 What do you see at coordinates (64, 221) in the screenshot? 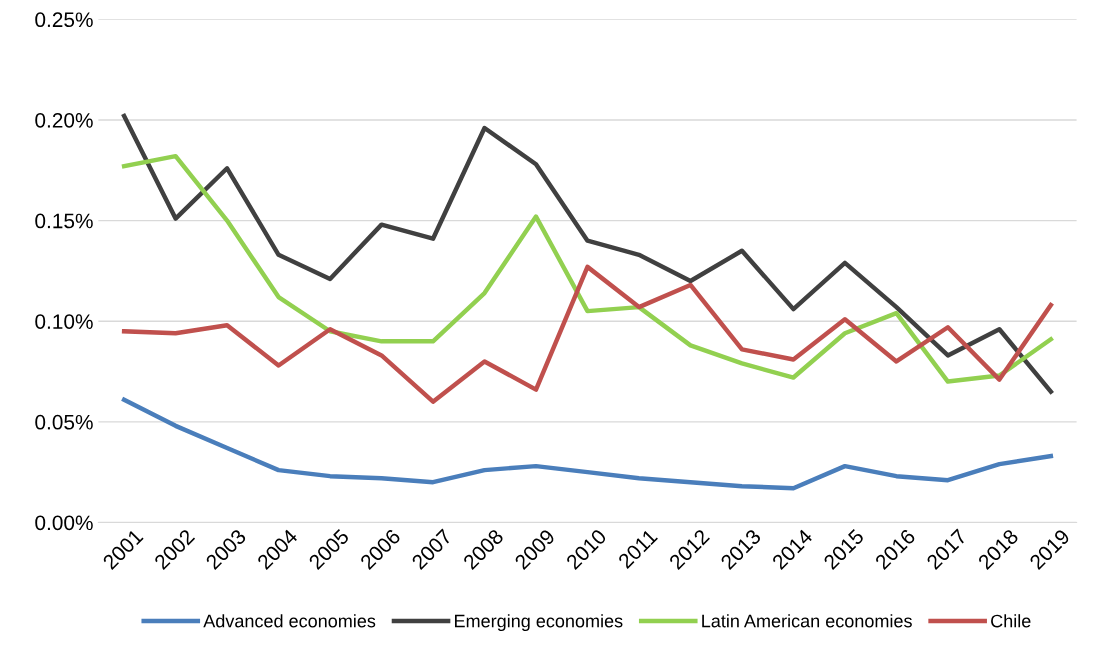
I see `y-tick-label: 0.15%` at bounding box center [64, 221].